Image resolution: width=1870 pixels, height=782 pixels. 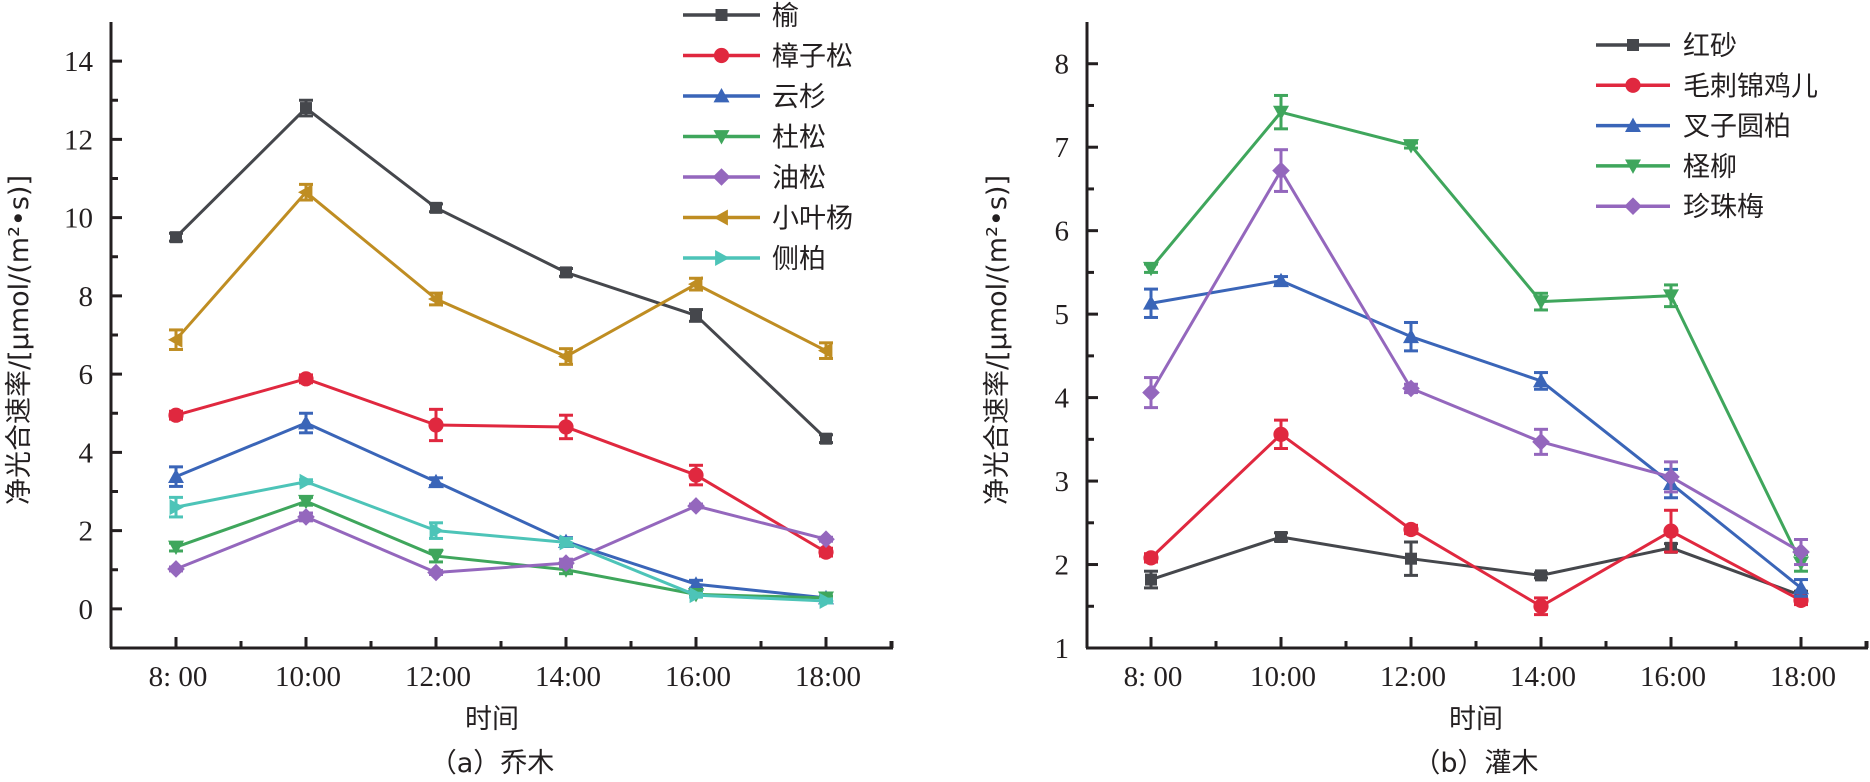 I want to click on y-tick-label: 10, so click(x=78, y=219).